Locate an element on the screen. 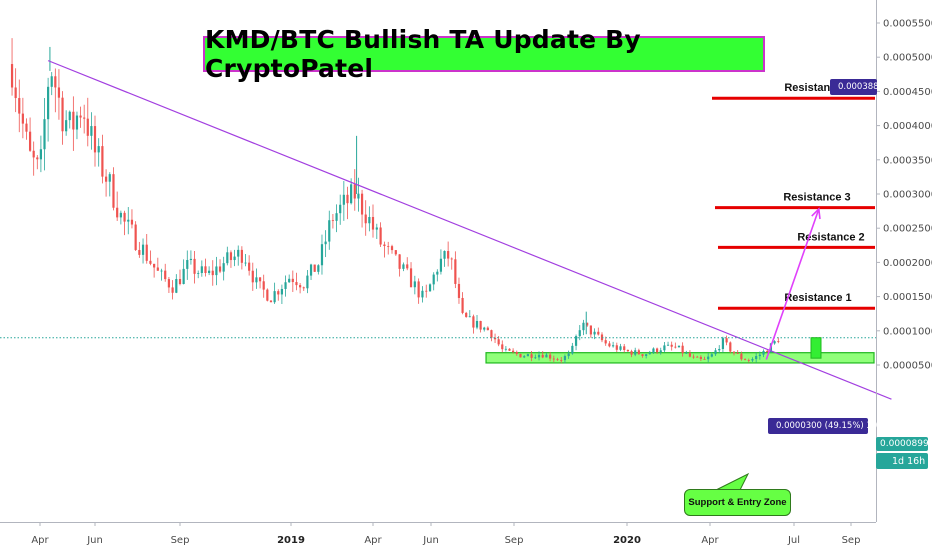 The width and height of the screenshot is (932, 550). resistance-label: Resistance 1 is located at coordinates (817, 298).